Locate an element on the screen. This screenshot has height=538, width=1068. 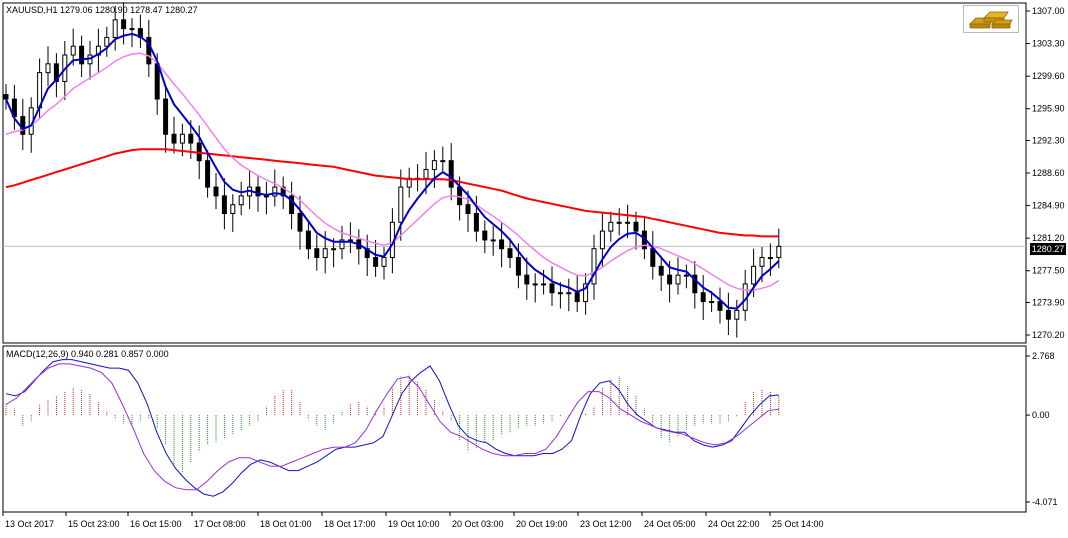
ma-red-line is located at coordinates (392, 193).